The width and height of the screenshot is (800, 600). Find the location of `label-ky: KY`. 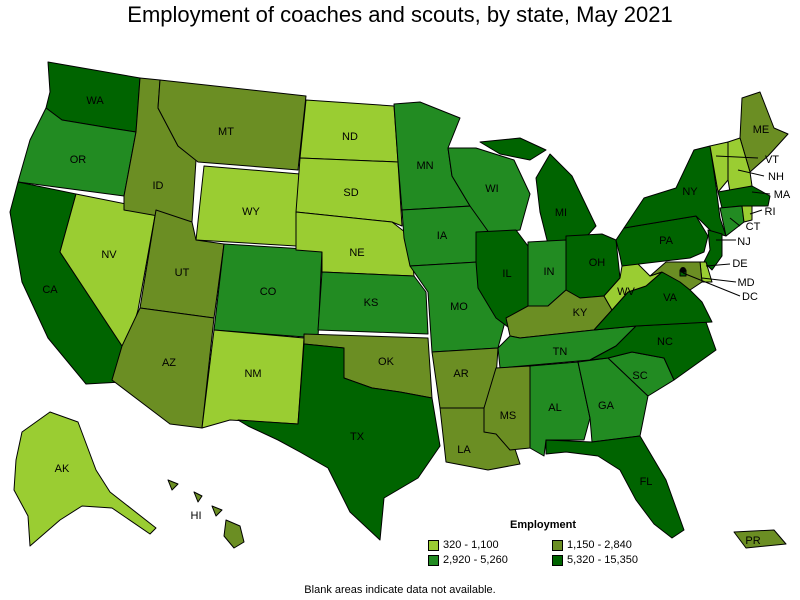

label-ky: KY is located at coordinates (580, 313).